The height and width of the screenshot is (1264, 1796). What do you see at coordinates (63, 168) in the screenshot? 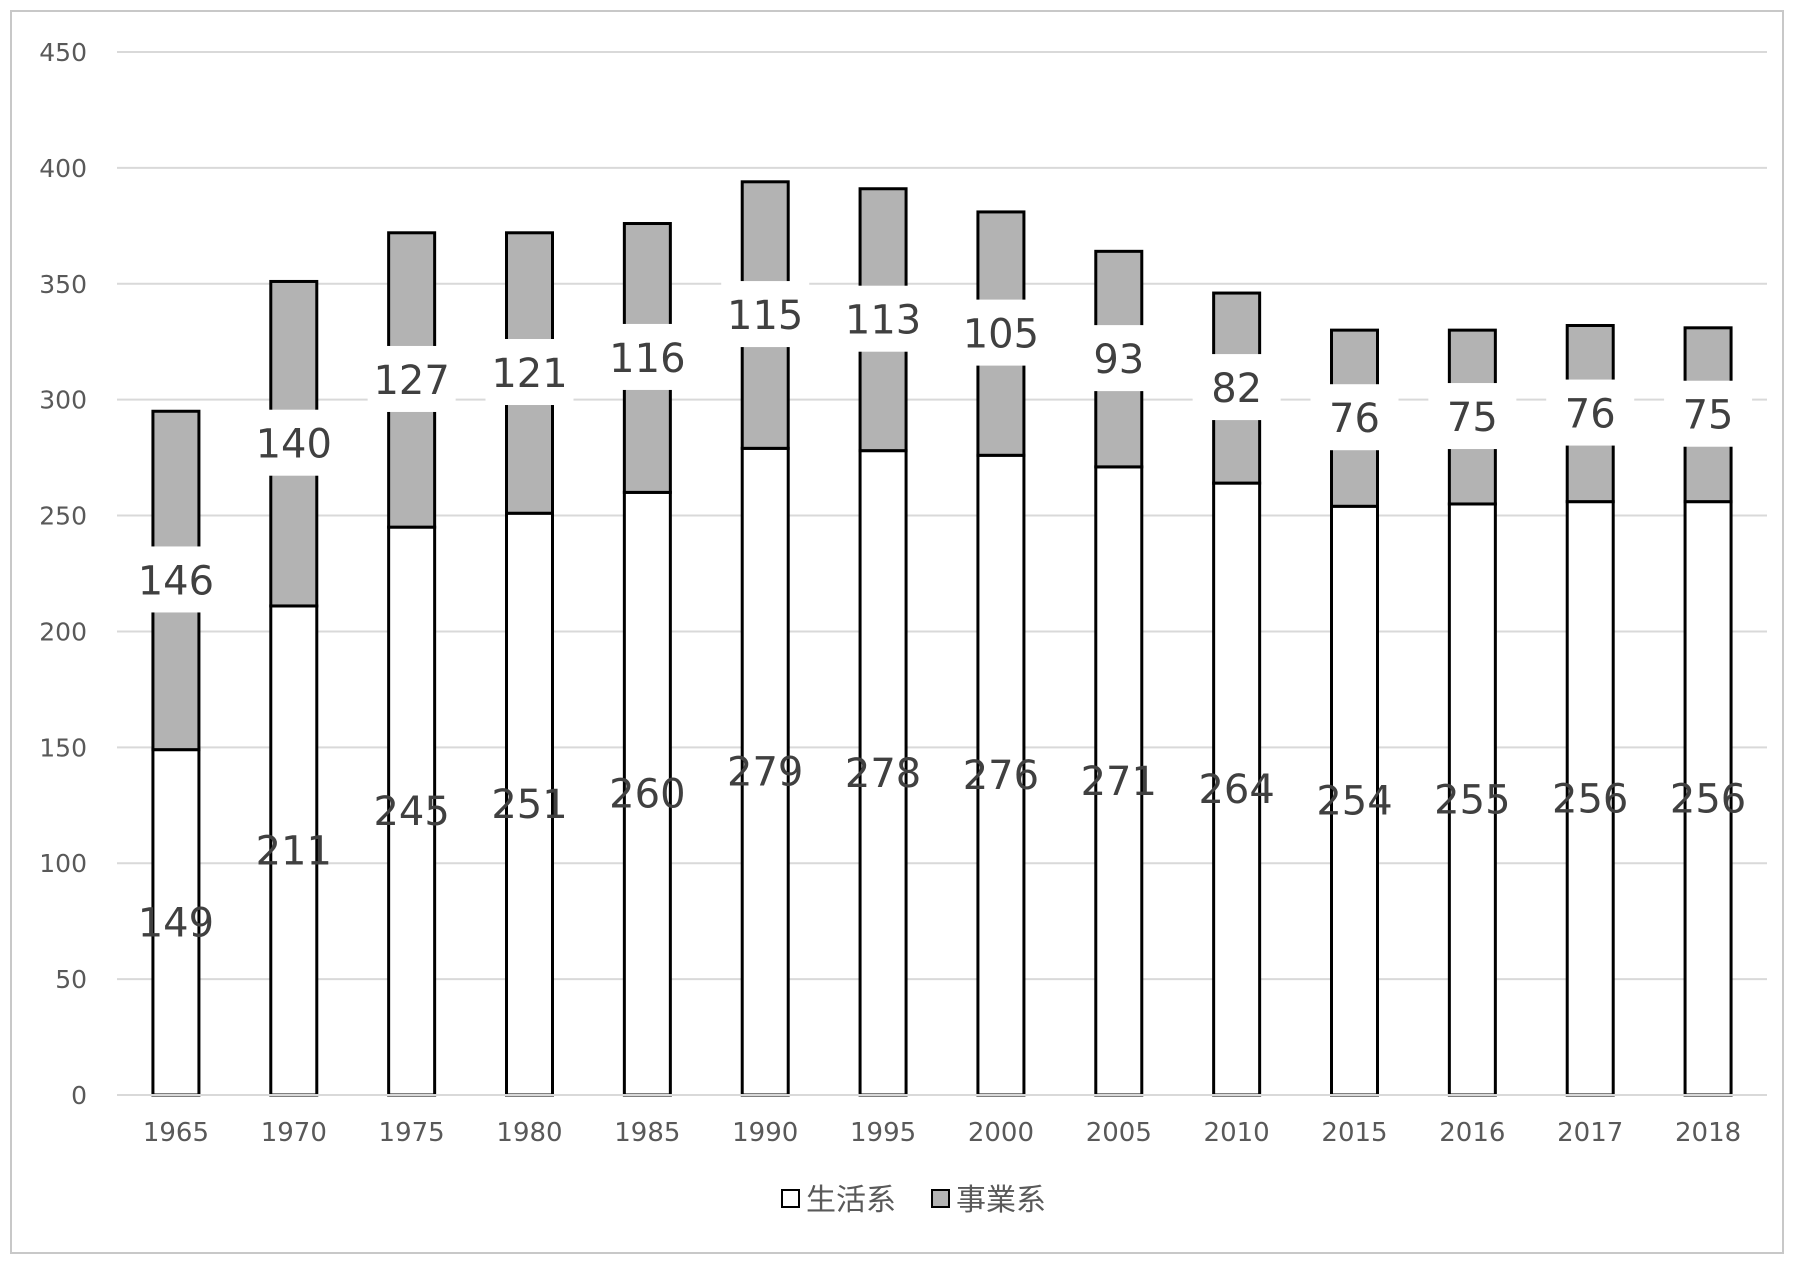
I see `y-tick-label: 400` at bounding box center [63, 168].